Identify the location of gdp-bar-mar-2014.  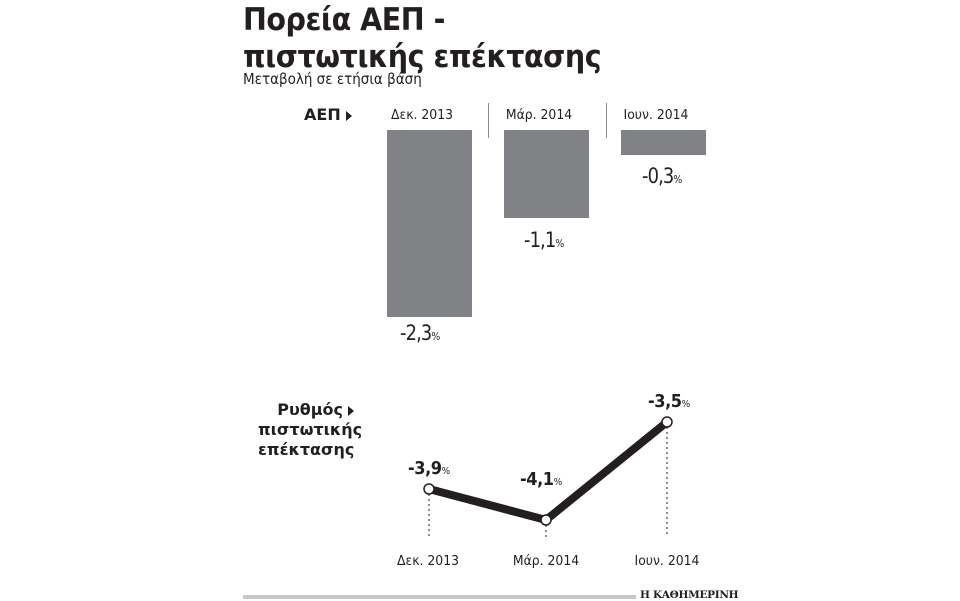
(546, 174).